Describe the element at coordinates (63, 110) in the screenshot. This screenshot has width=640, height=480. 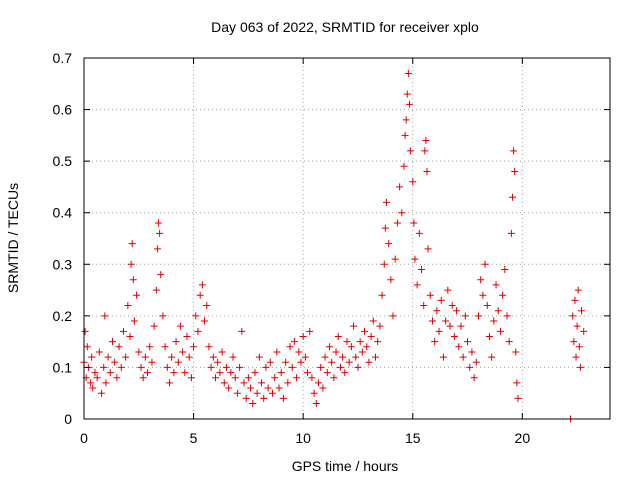
I see `y-tick-label: 0.6` at that location.